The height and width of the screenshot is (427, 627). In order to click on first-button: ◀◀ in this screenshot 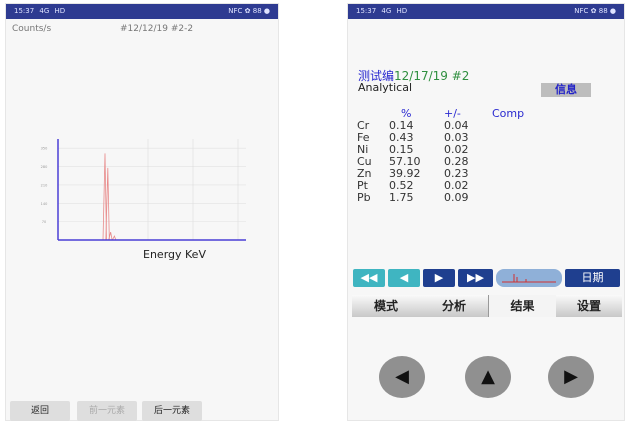, I will do `click(369, 278)`.